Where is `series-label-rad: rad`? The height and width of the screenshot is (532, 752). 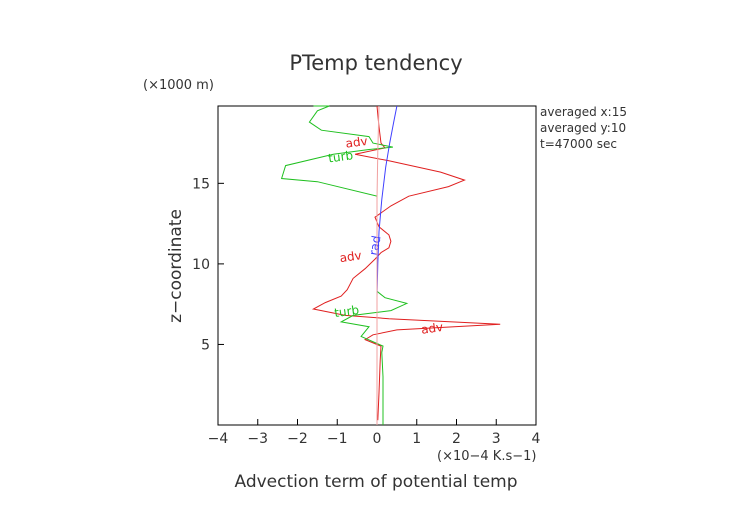
series-label-rad: rad is located at coordinates (374, 245).